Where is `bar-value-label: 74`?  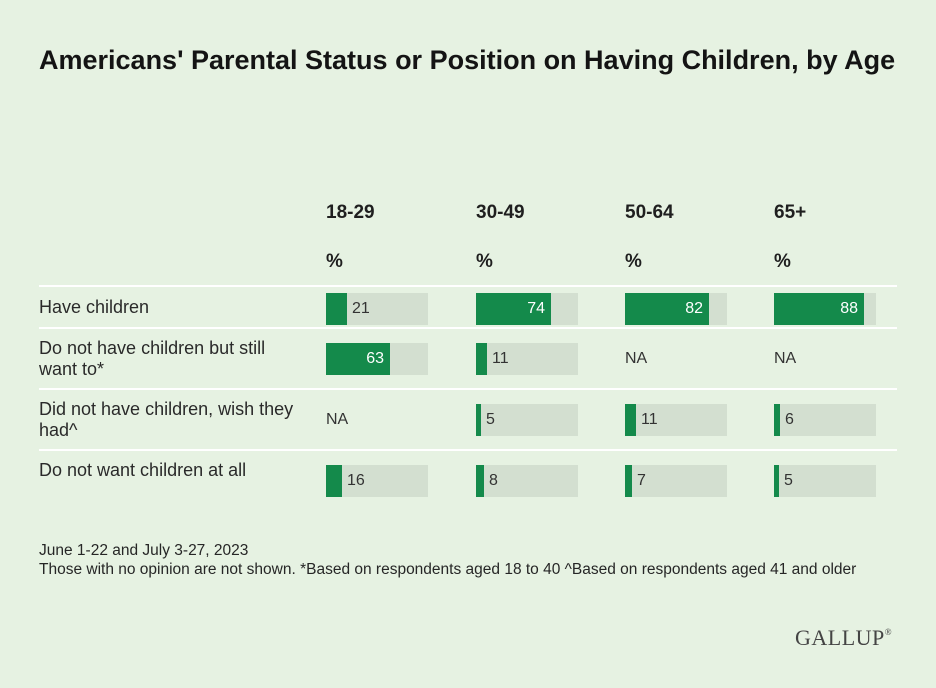
bar-value-label: 74 is located at coordinates (536, 308).